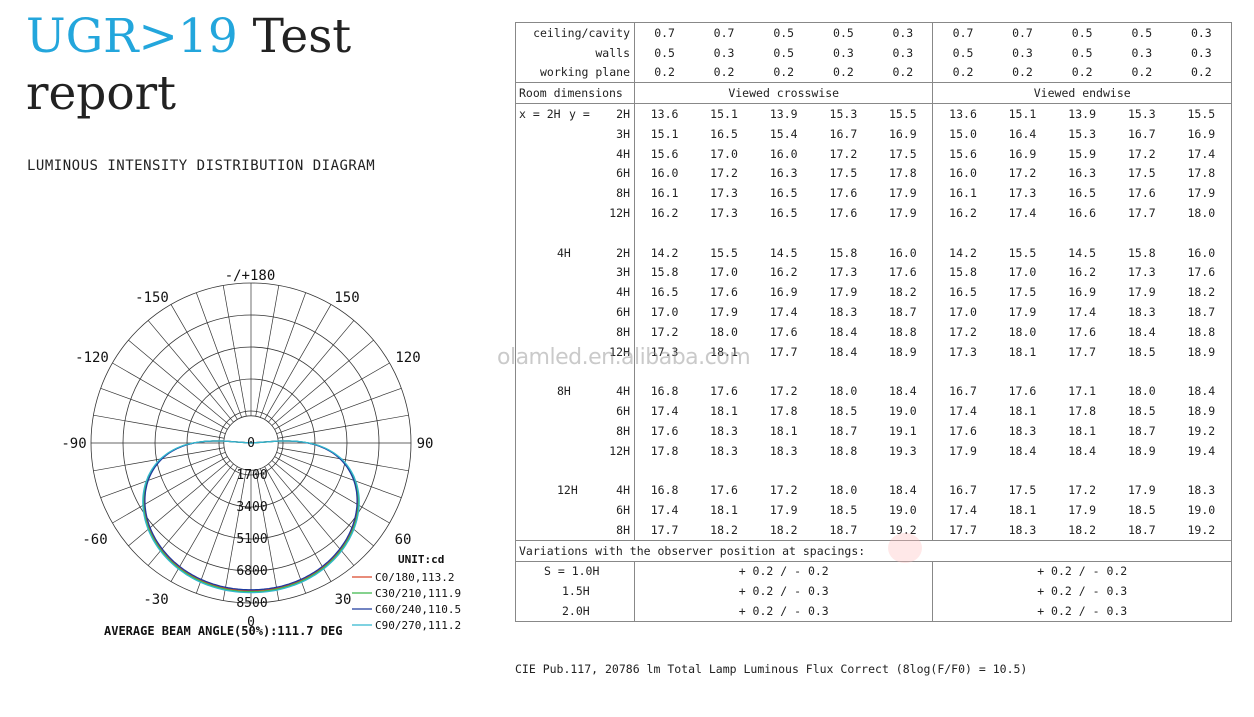 This screenshot has height=717, width=1254. I want to click on y-dimension: 6H, so click(623, 510).